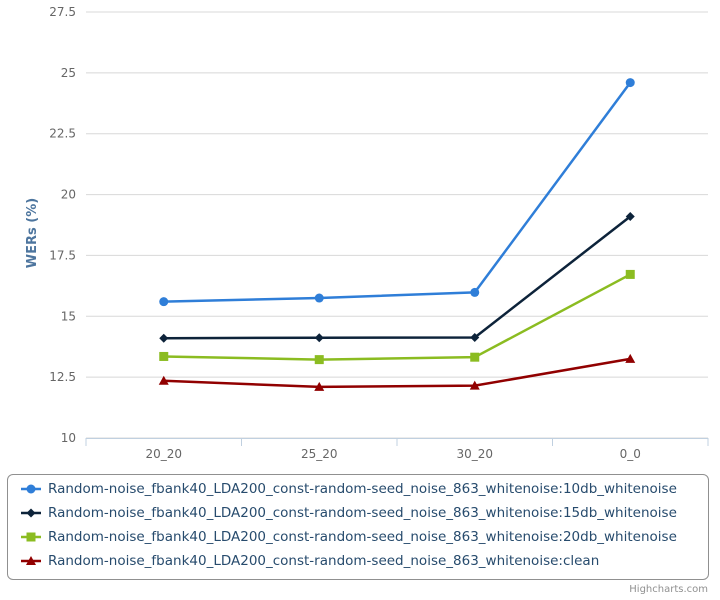  Describe the element at coordinates (68, 316) in the screenshot. I see `y-tick-label: 15` at that location.